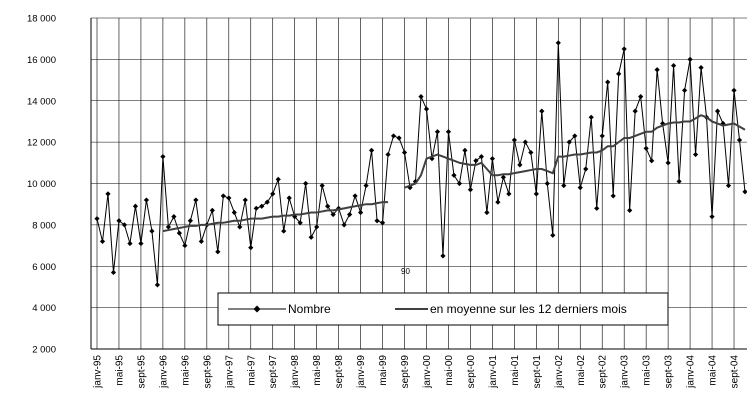 The width and height of the screenshot is (747, 406). Describe the element at coordinates (449, 370) in the screenshot. I see `x-tick-label: mai-00` at that location.